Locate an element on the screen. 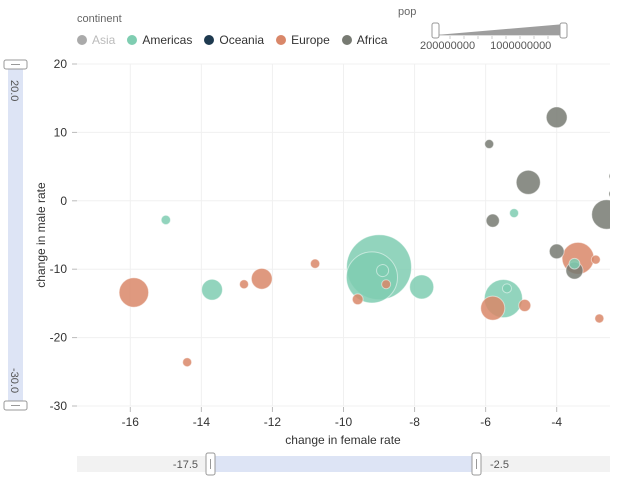 The height and width of the screenshot is (480, 640). y-range-slider-fill is located at coordinates (15, 235).